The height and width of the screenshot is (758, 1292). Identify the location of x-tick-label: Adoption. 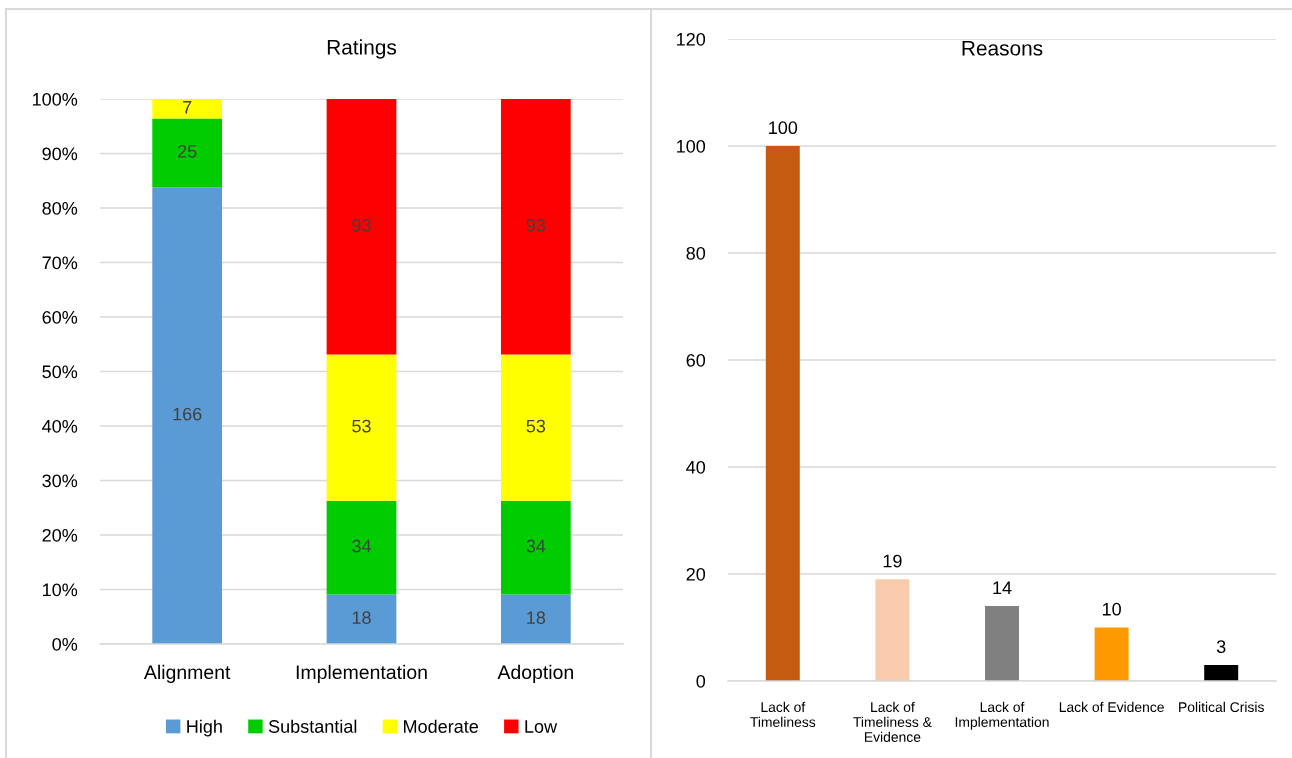
(535, 673).